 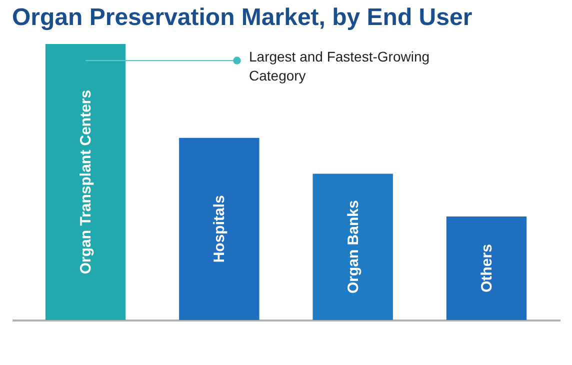 I want to click on x-tick-label: Others, so click(x=487, y=268).